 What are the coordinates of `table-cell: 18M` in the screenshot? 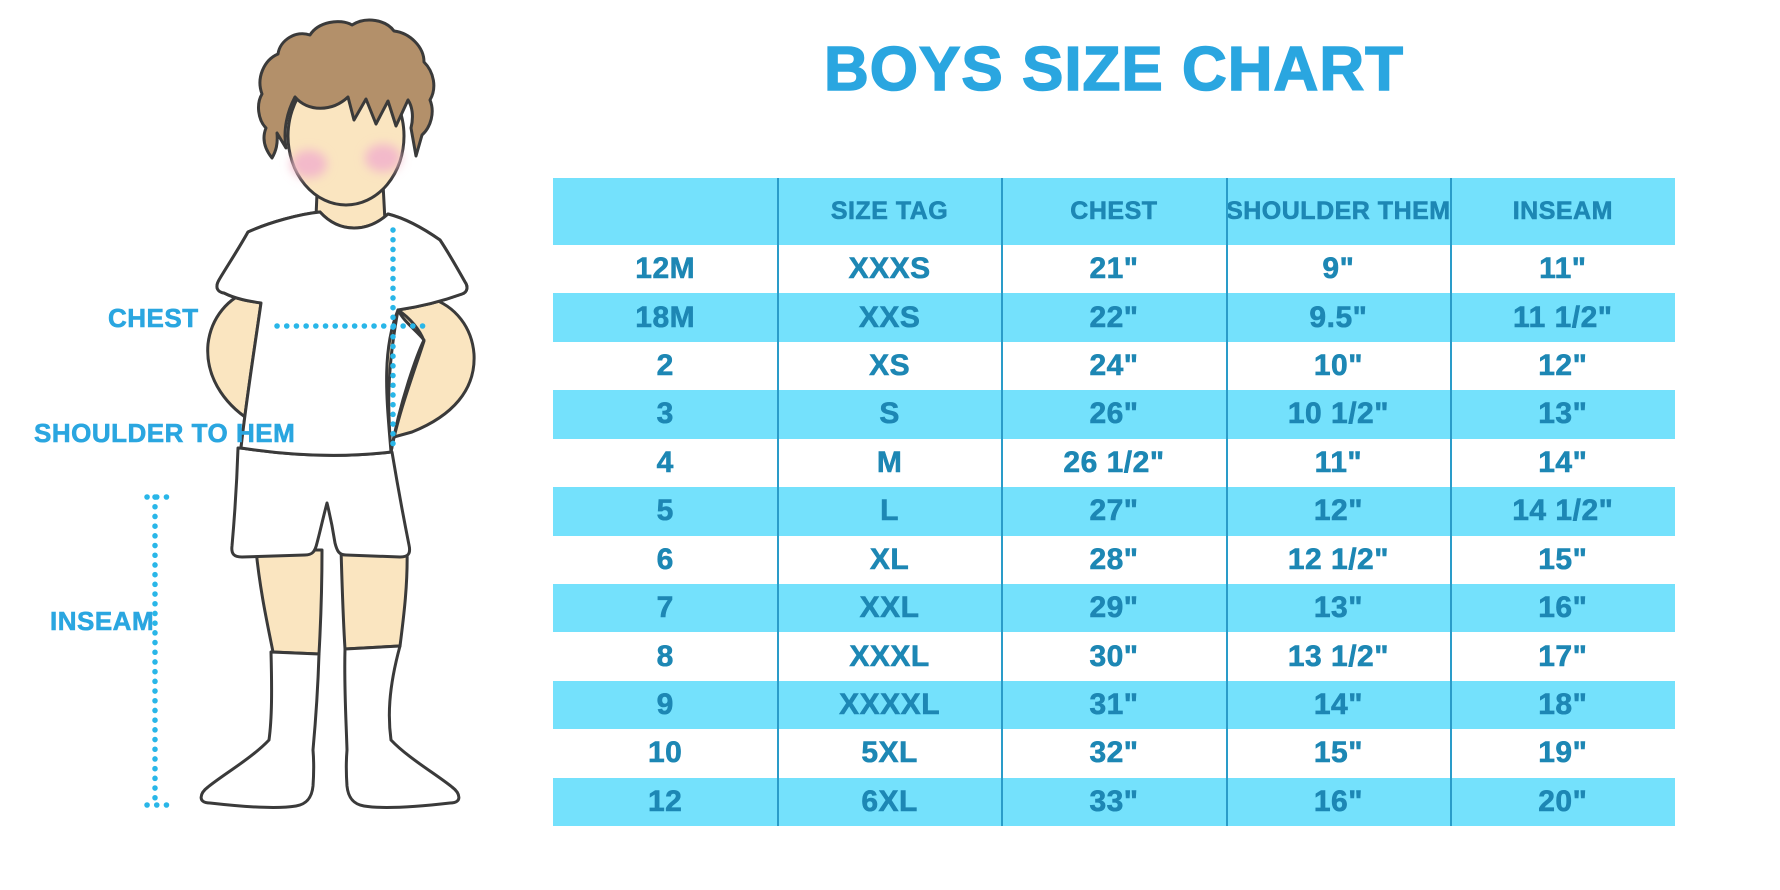 It's located at (665, 317).